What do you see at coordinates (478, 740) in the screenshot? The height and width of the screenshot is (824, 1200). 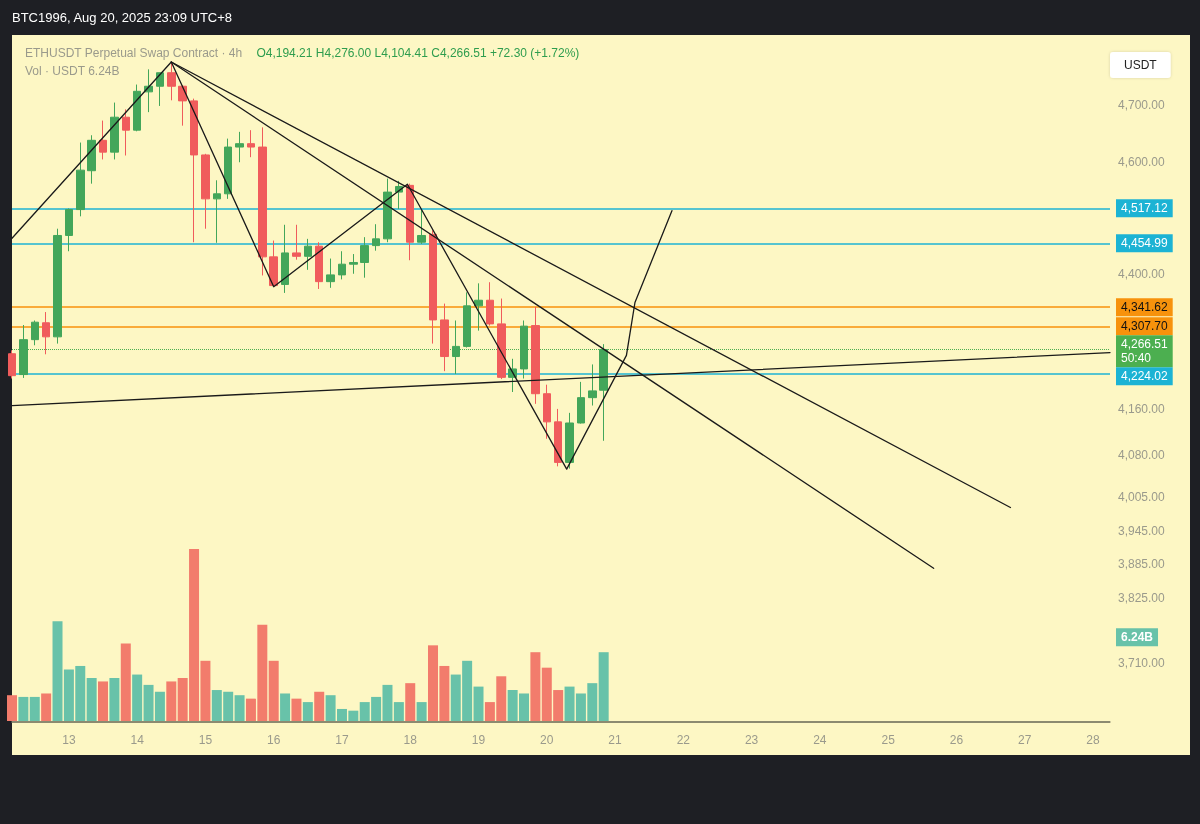 I see `x-tick-label: 19` at bounding box center [478, 740].